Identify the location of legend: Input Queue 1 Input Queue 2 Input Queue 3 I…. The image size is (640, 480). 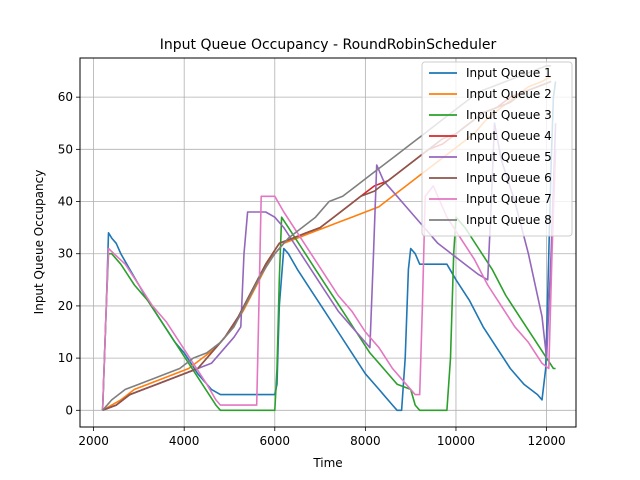
(497, 149).